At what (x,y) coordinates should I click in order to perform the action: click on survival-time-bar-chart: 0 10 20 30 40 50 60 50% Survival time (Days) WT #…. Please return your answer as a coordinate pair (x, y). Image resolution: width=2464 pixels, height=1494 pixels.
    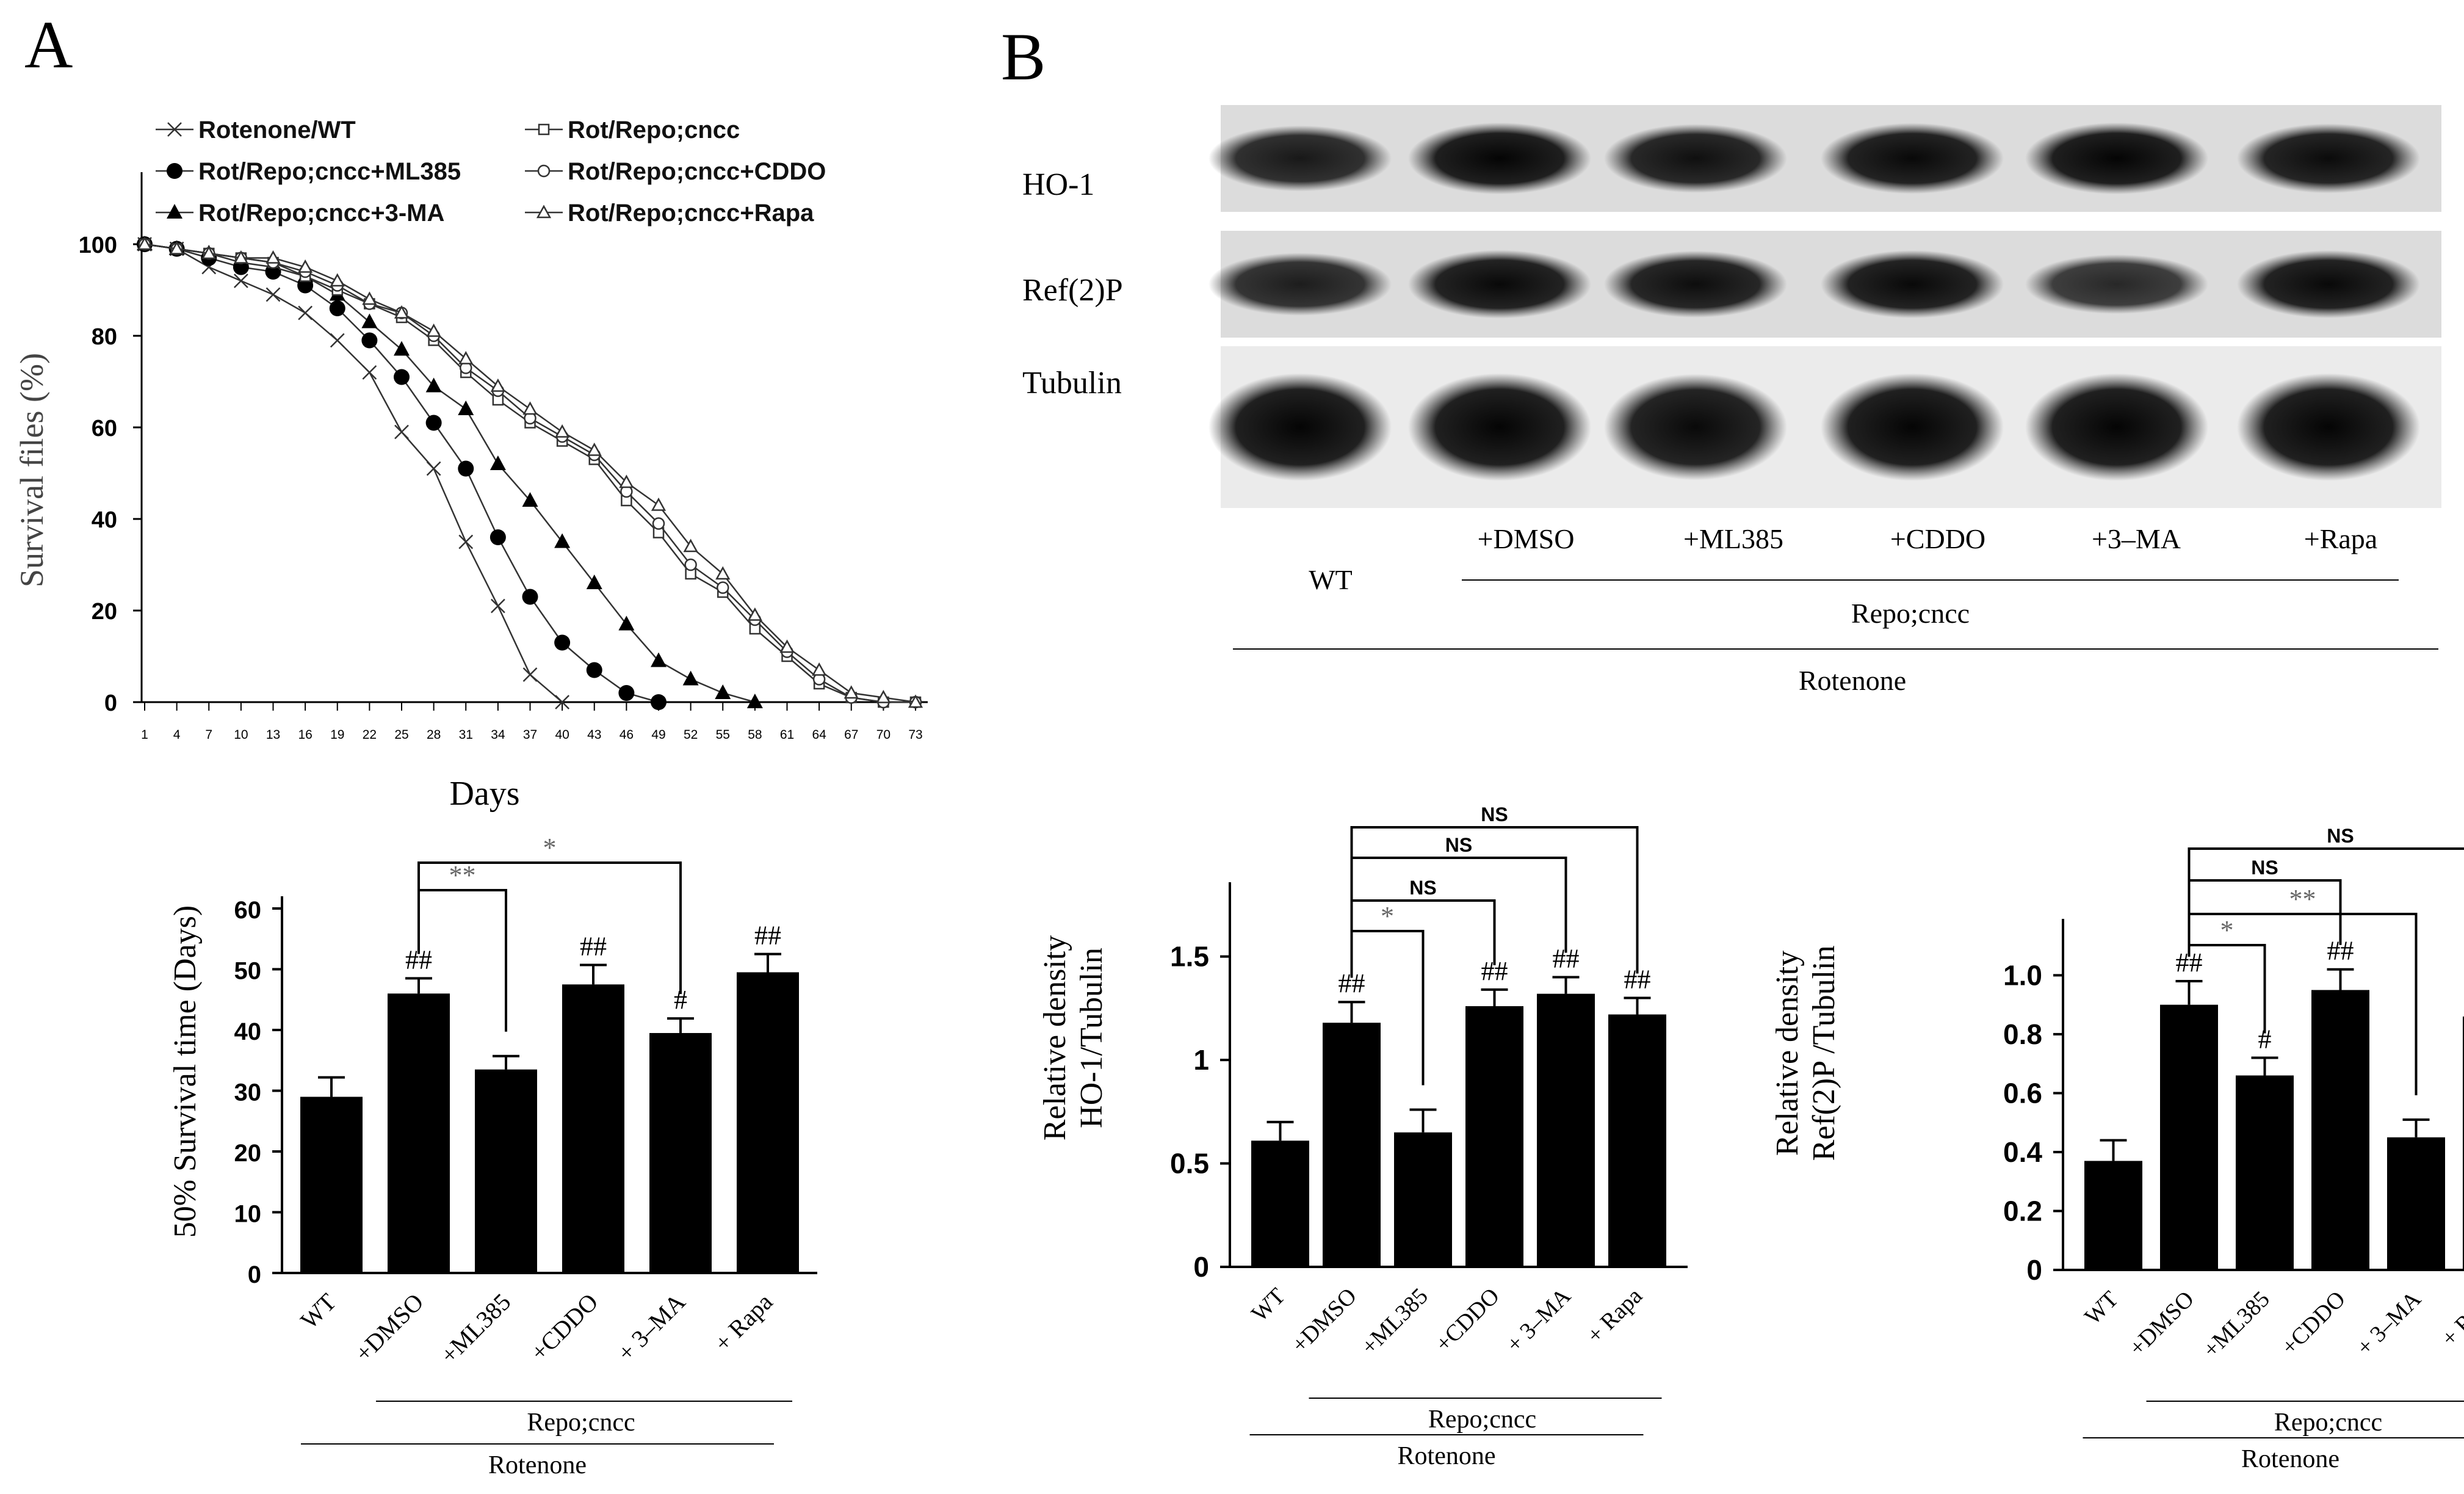
    Looking at the image, I should click on (493, 1156).